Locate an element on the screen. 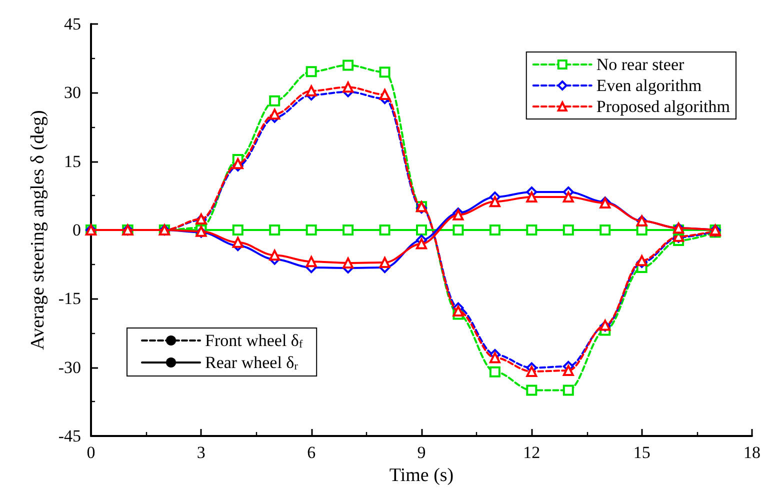  x-tick-label: 3 is located at coordinates (201, 452).